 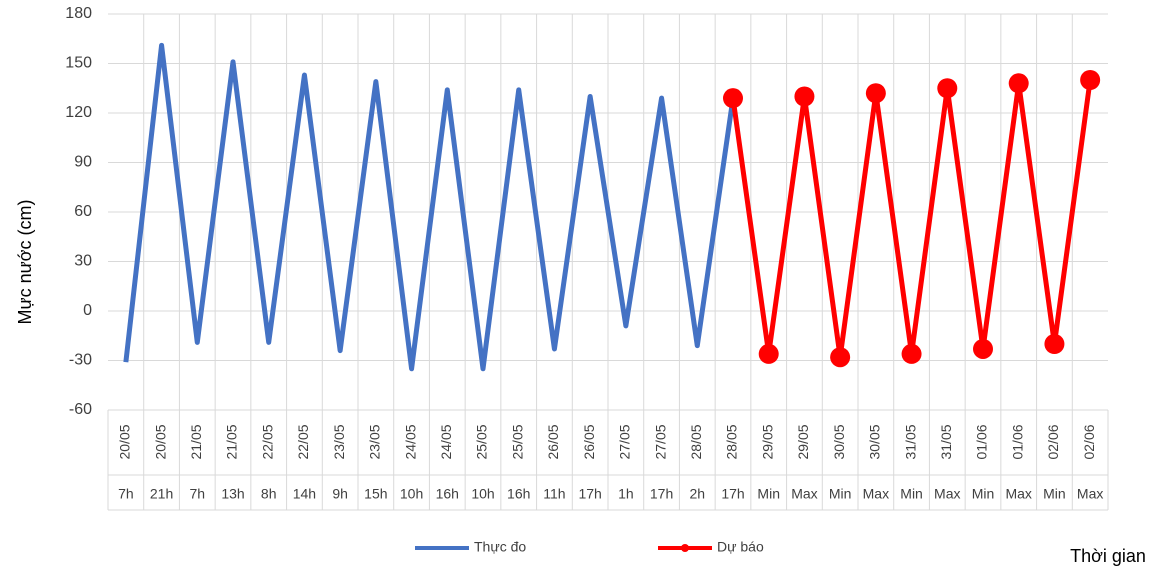 I want to click on x-subtick-label: 15h, so click(x=375, y=494).